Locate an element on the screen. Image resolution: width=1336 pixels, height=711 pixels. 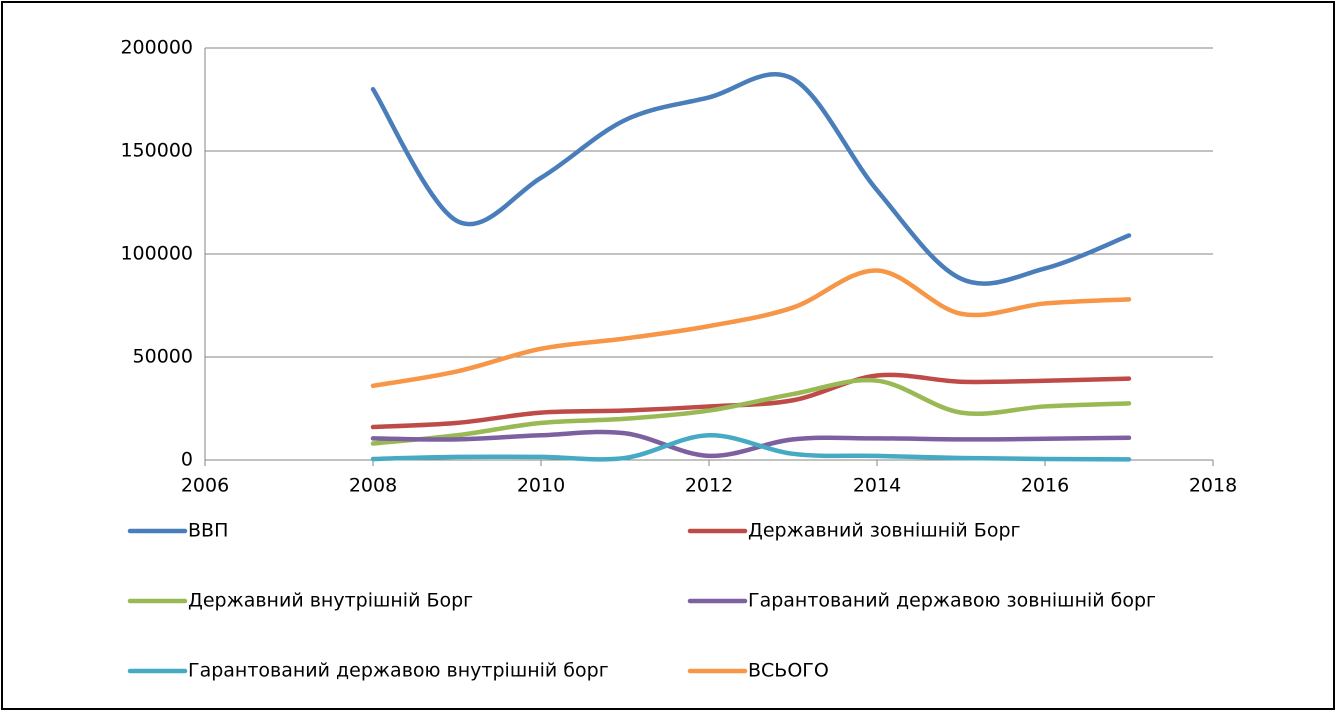
legend-label: Гарантований державою зовнішній борг is located at coordinates (952, 601).